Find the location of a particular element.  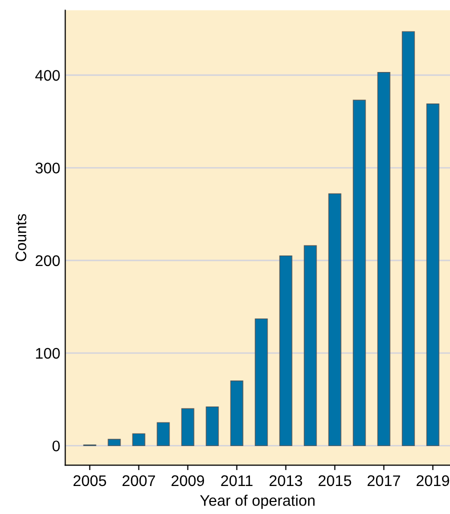

y-tick-label: 400 is located at coordinates (47, 75).